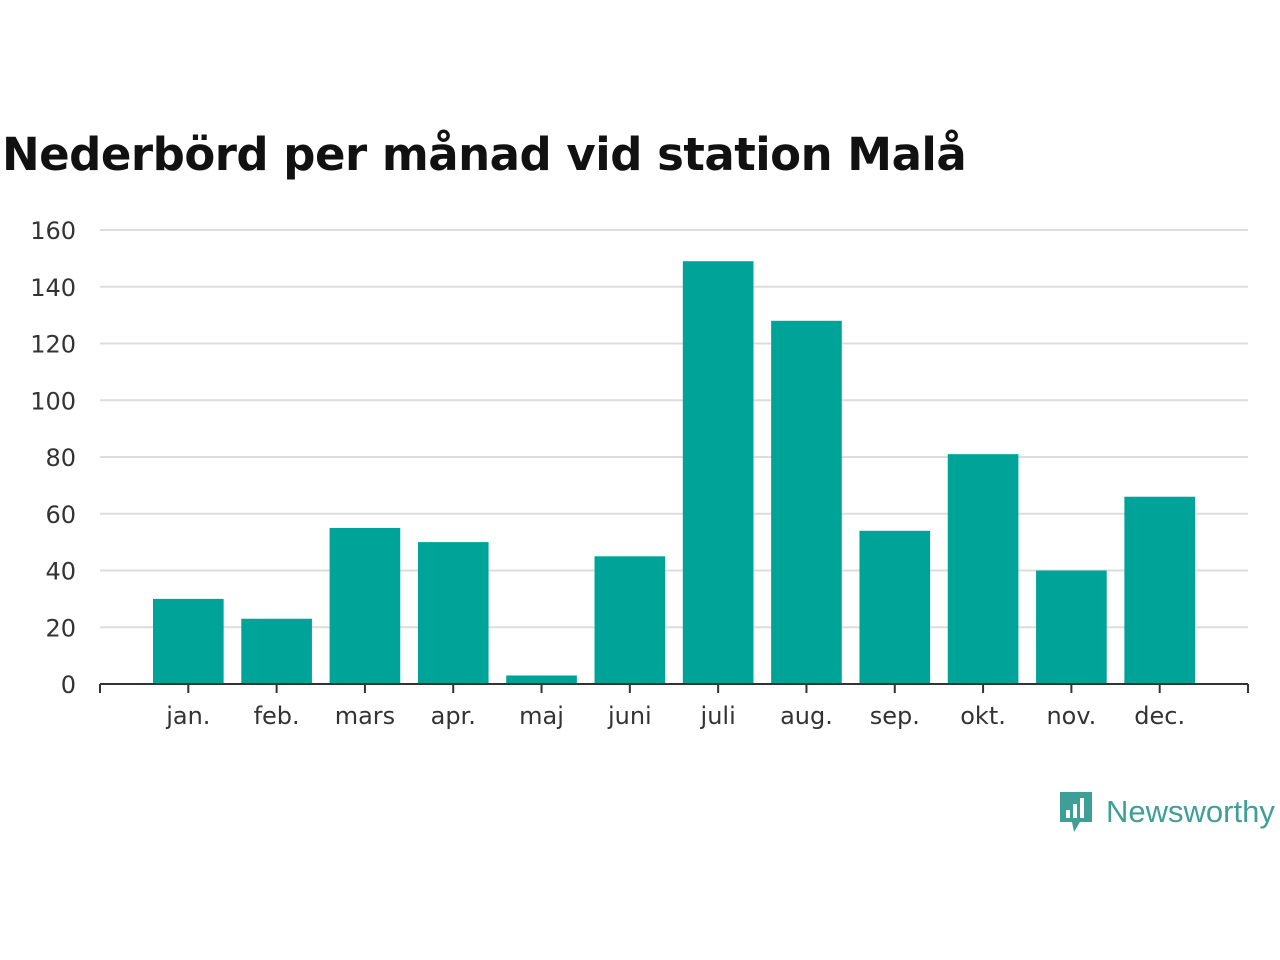  What do you see at coordinates (895, 716) in the screenshot?
I see `x-tick-label: sep.` at bounding box center [895, 716].